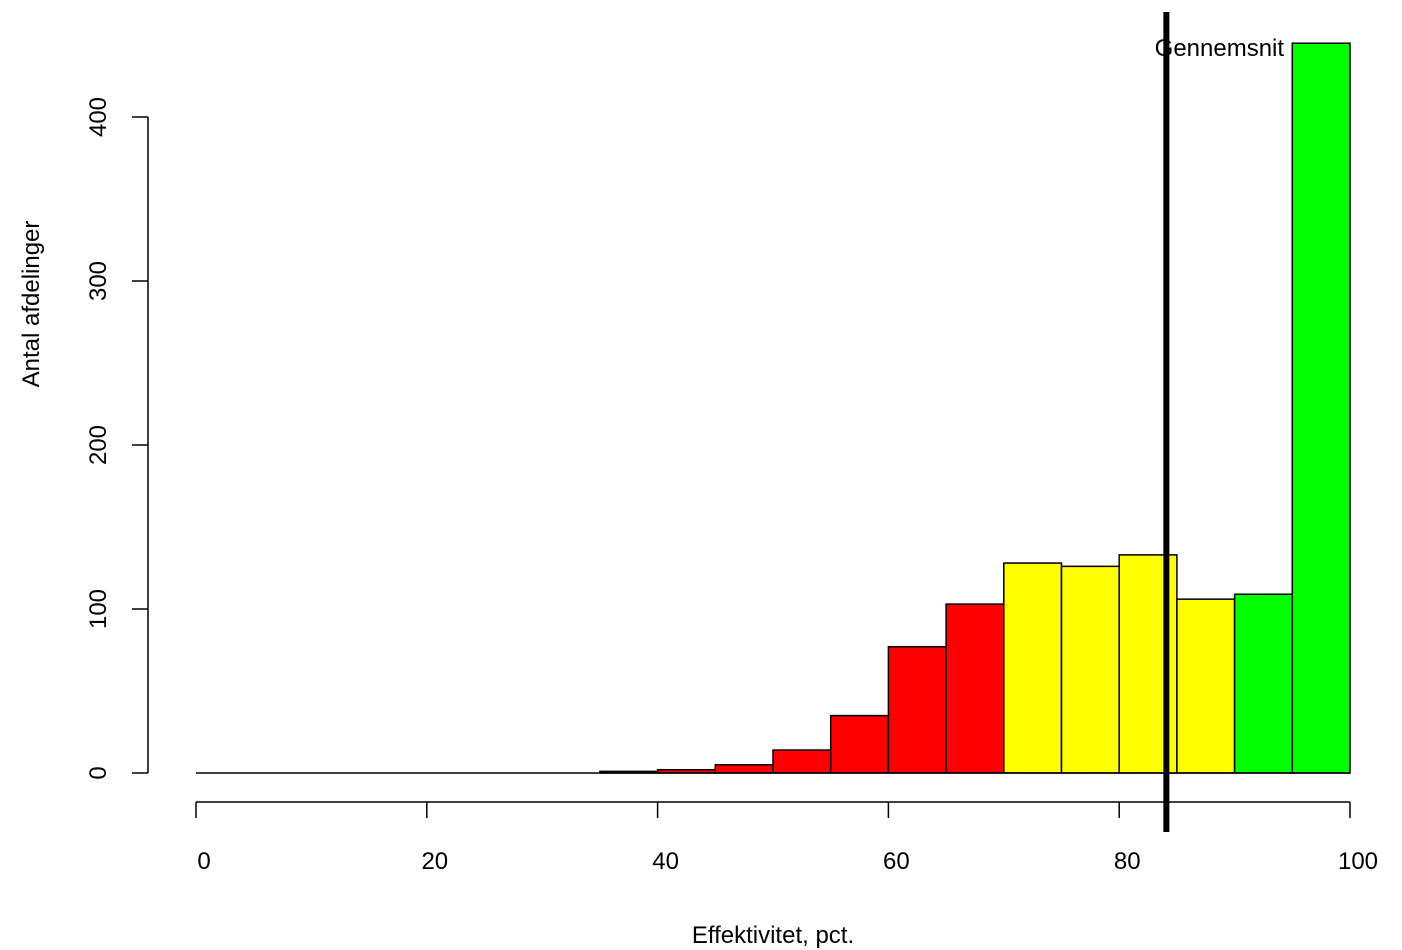 This screenshot has width=1402, height=950. What do you see at coordinates (31, 304) in the screenshot?
I see `y-axis-title: Antal afdelinger` at bounding box center [31, 304].